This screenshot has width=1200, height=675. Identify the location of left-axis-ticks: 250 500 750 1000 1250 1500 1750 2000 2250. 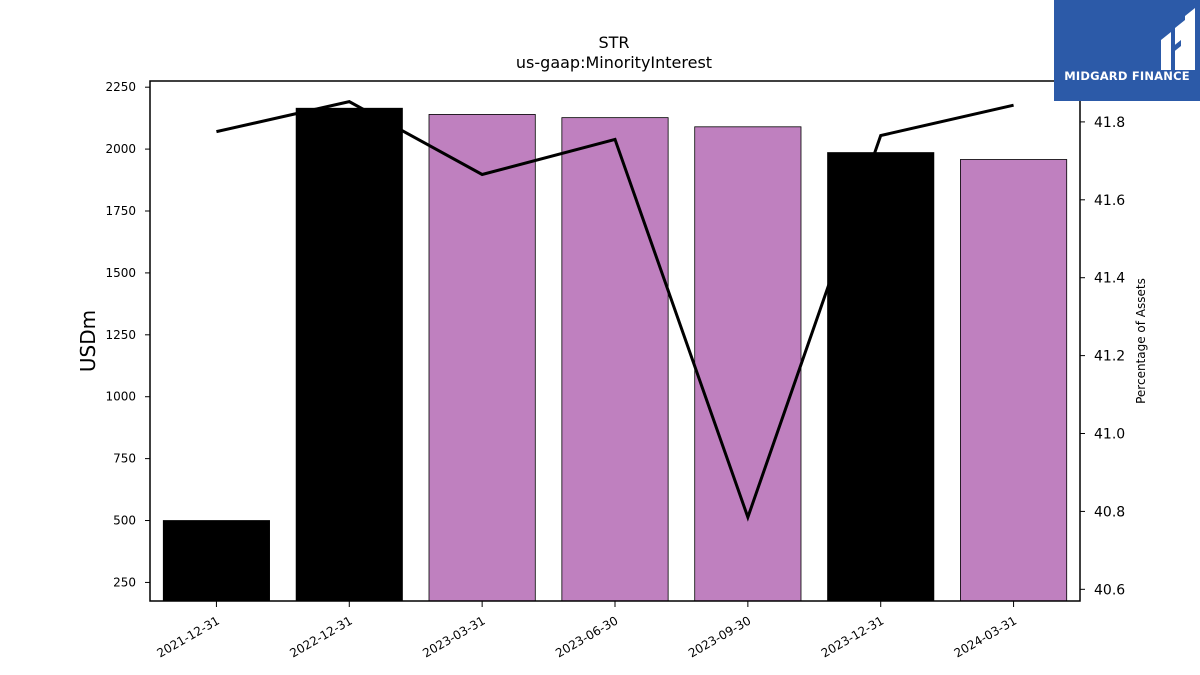
(127, 334).